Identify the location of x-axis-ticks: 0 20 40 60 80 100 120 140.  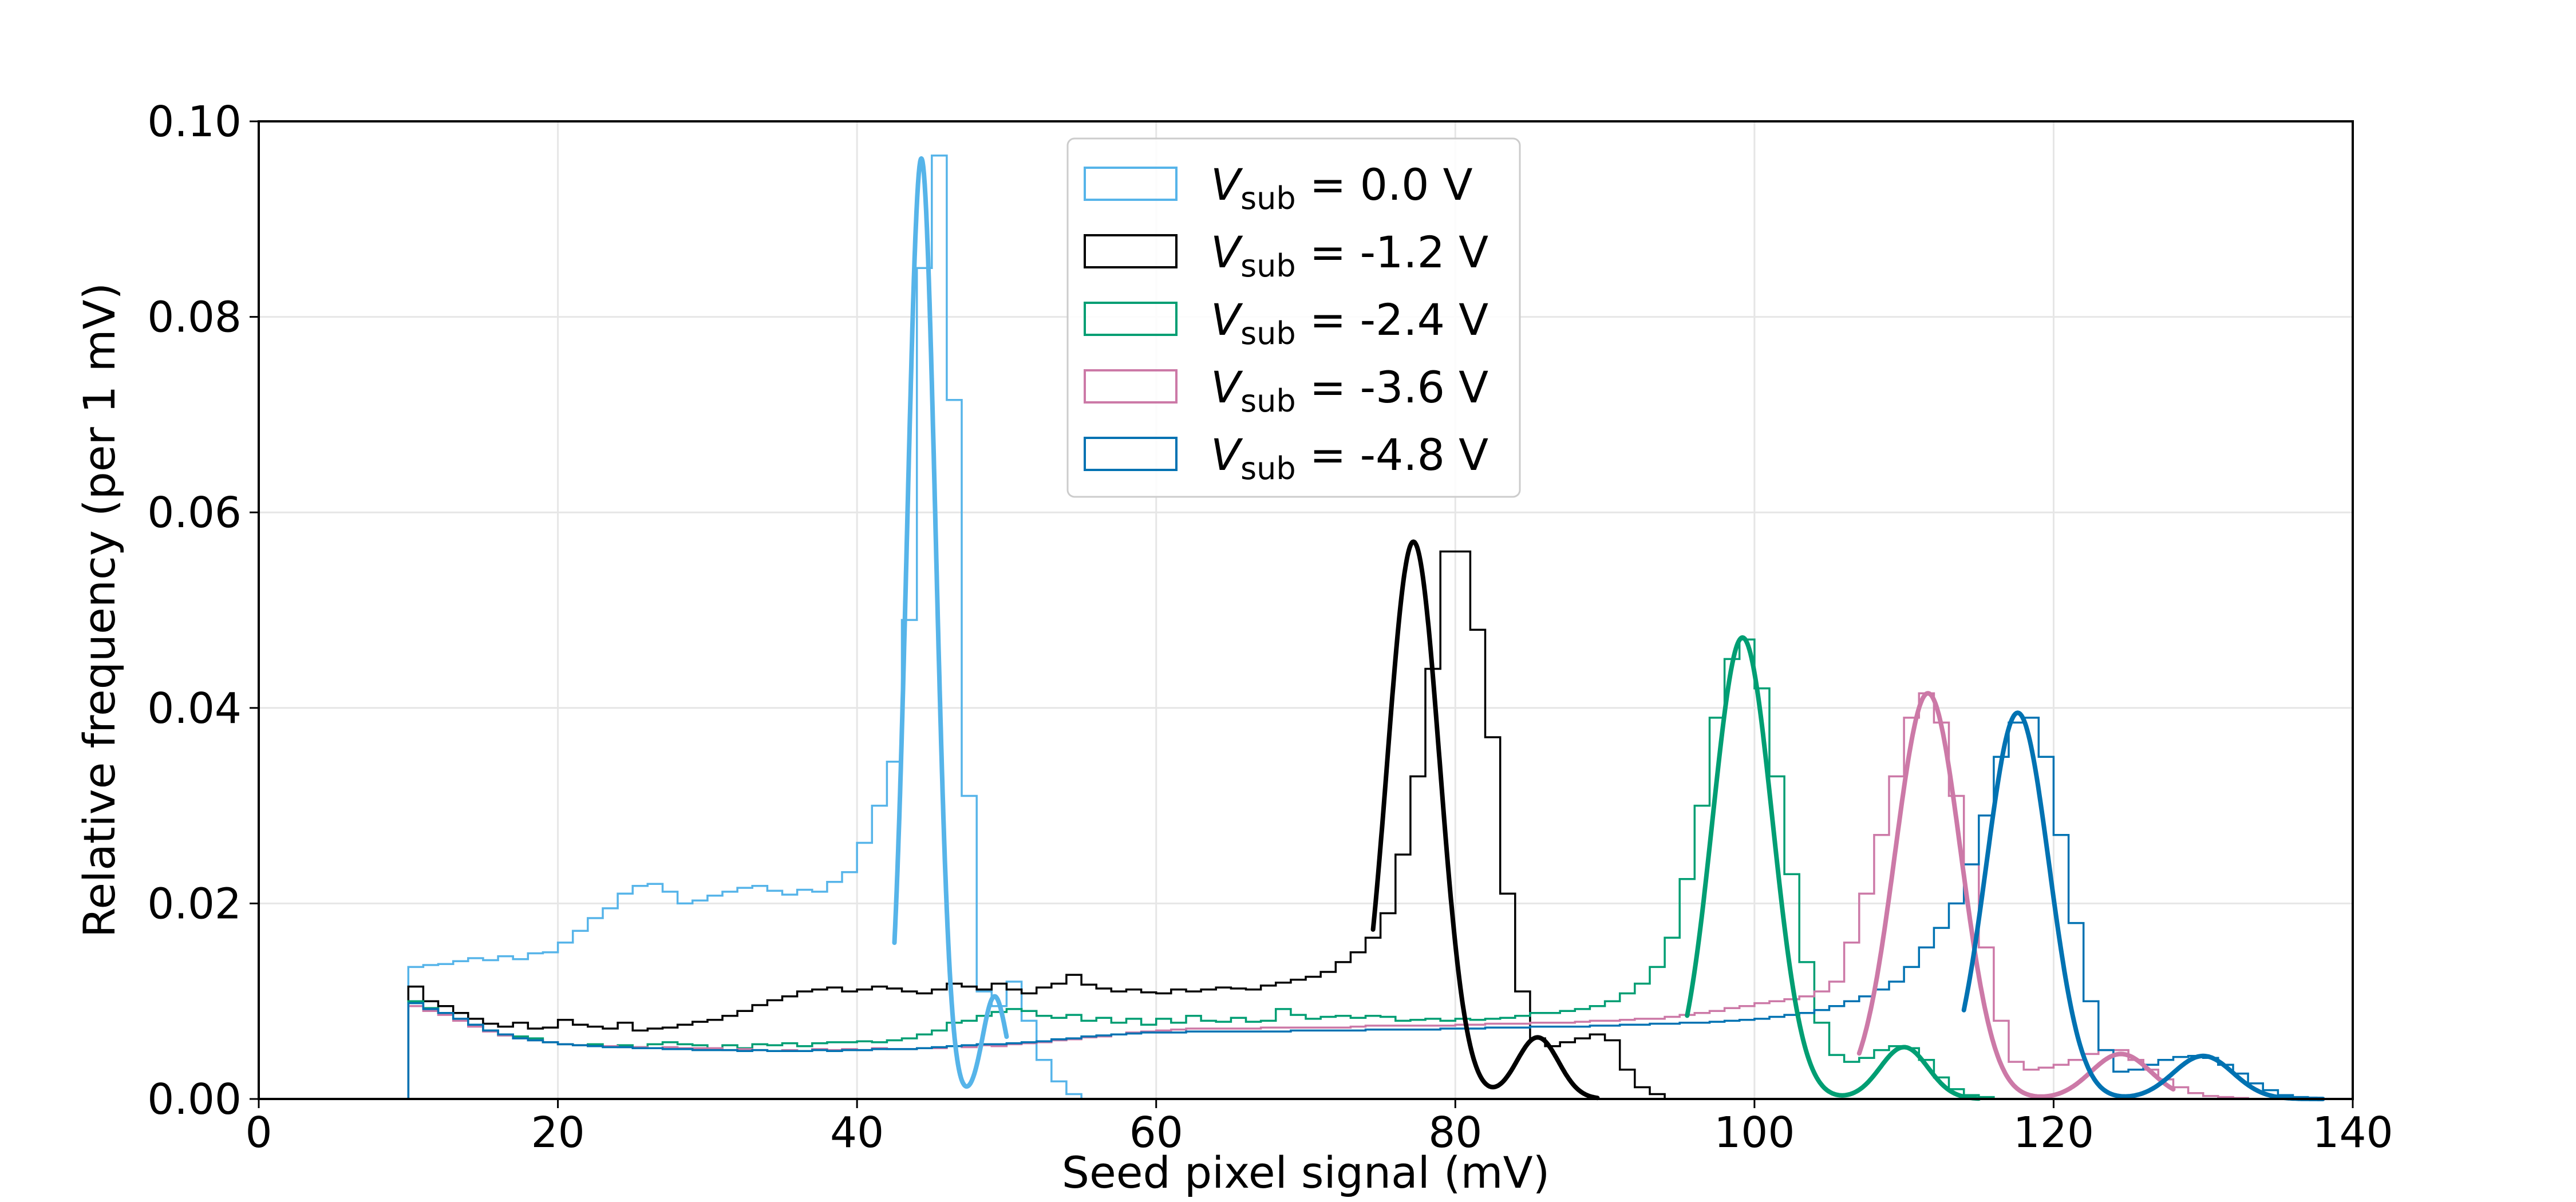
(1319, 1128).